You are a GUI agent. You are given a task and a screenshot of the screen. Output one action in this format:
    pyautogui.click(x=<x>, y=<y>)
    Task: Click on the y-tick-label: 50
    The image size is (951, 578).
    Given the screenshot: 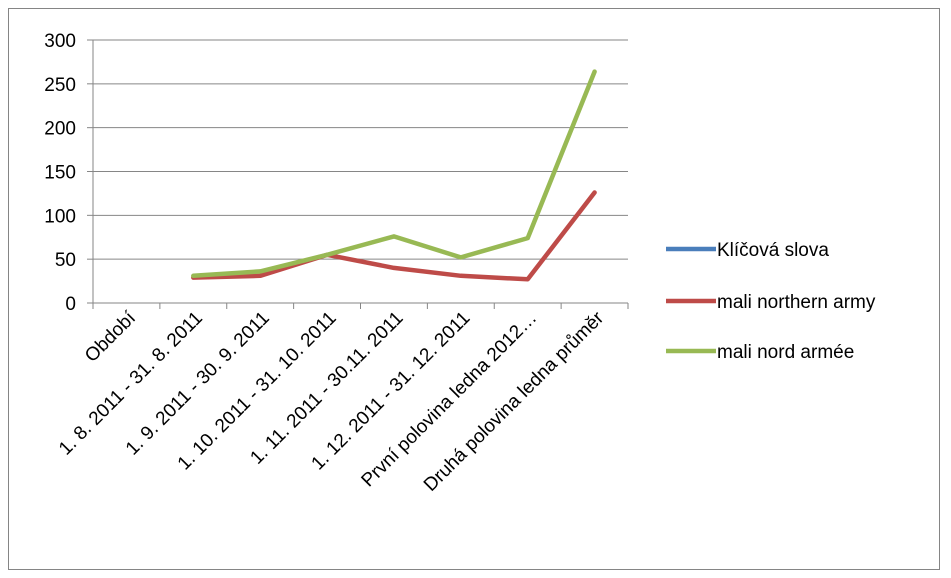 What is the action you would take?
    pyautogui.click(x=65, y=260)
    